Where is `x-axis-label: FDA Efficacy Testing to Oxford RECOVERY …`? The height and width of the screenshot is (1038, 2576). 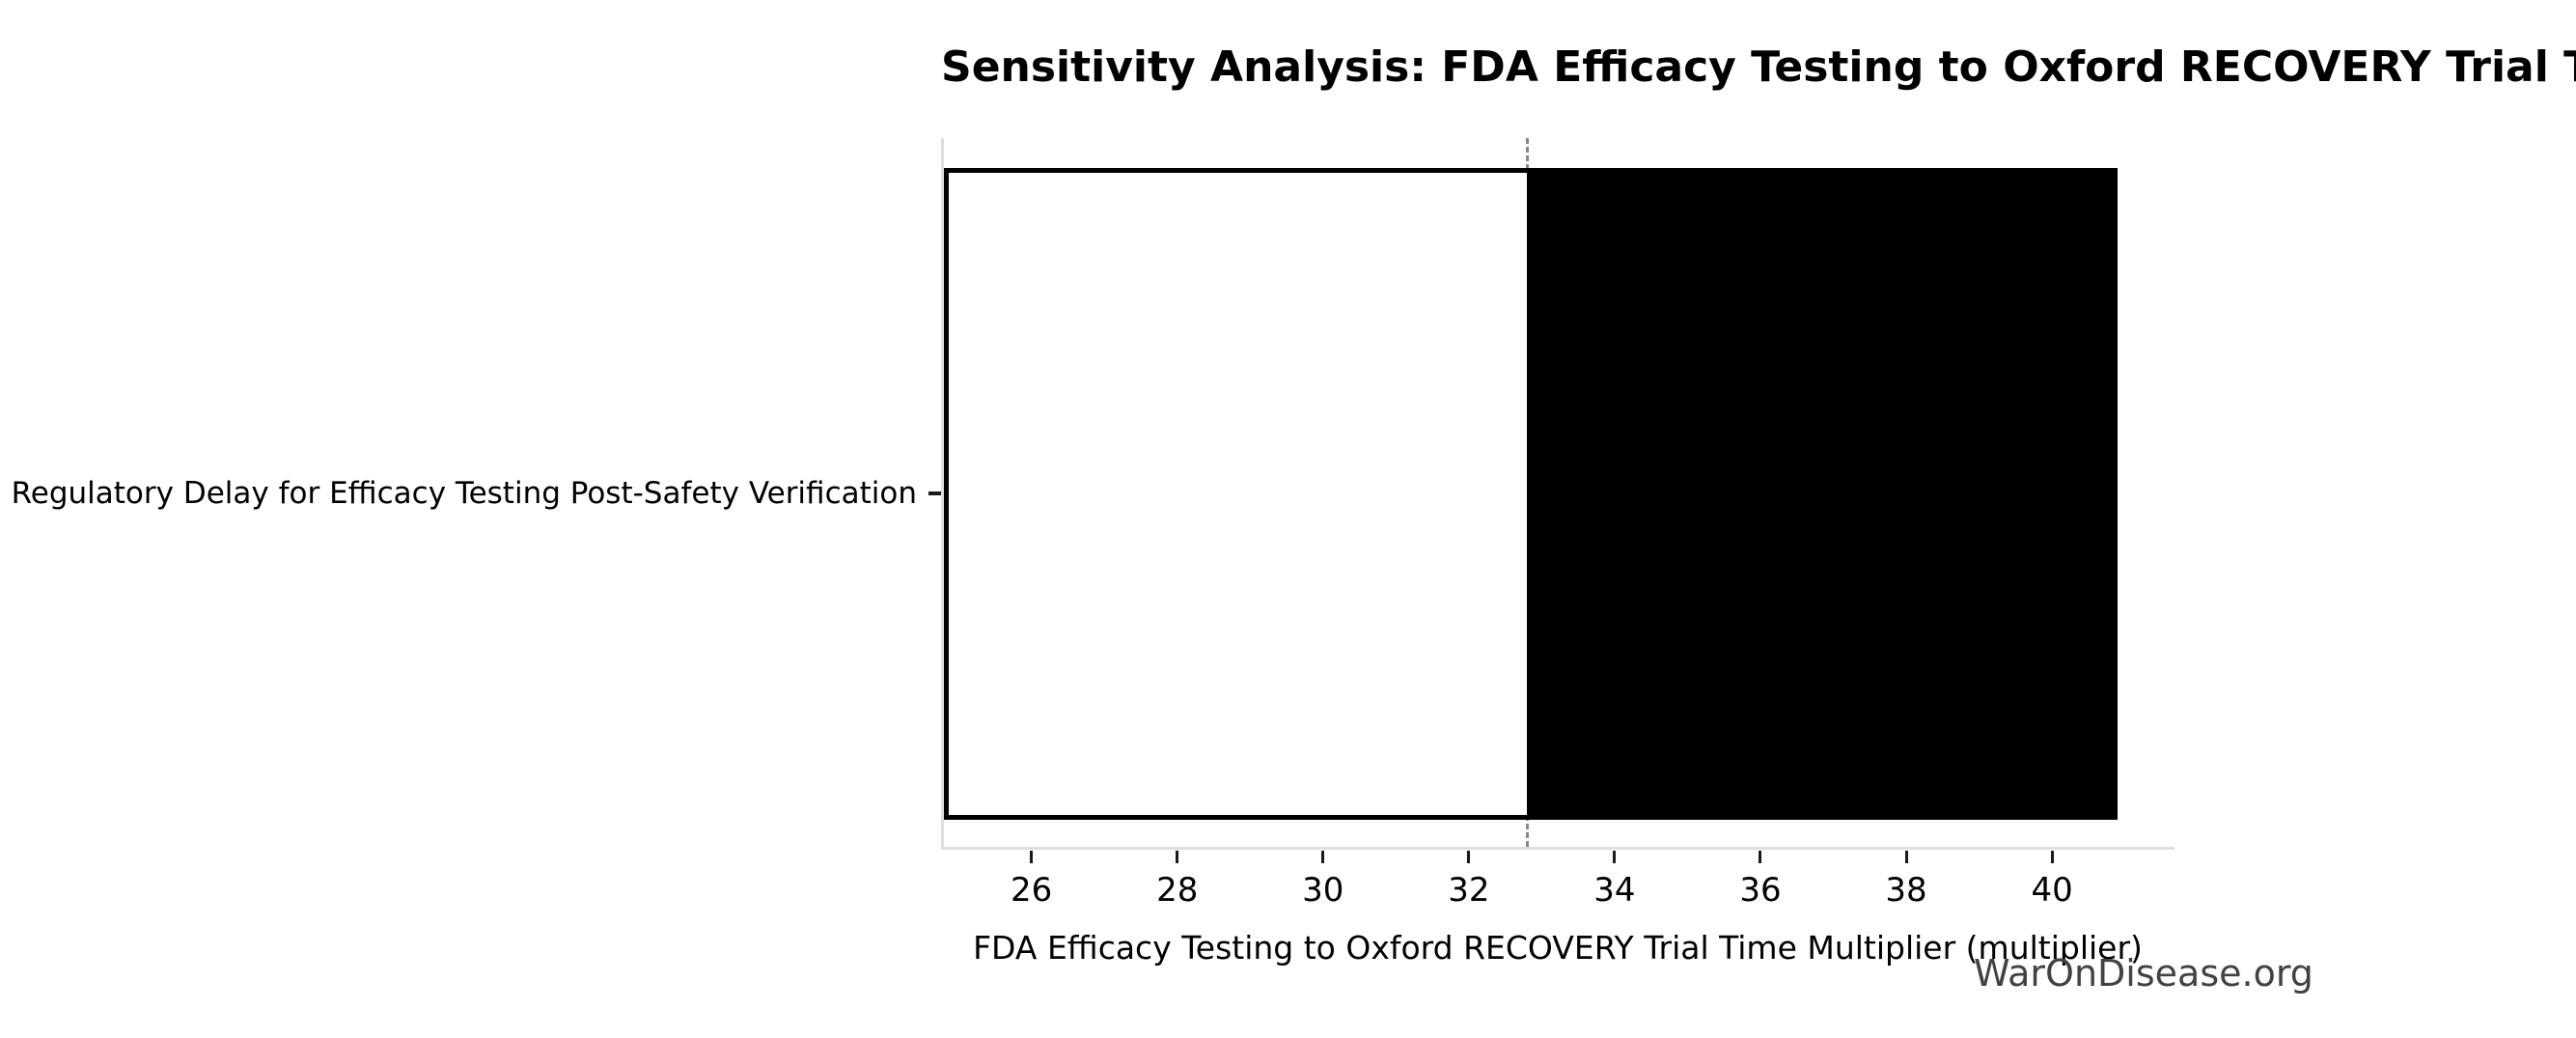 x-axis-label: FDA Efficacy Testing to Oxford RECOVERY … is located at coordinates (1558, 948).